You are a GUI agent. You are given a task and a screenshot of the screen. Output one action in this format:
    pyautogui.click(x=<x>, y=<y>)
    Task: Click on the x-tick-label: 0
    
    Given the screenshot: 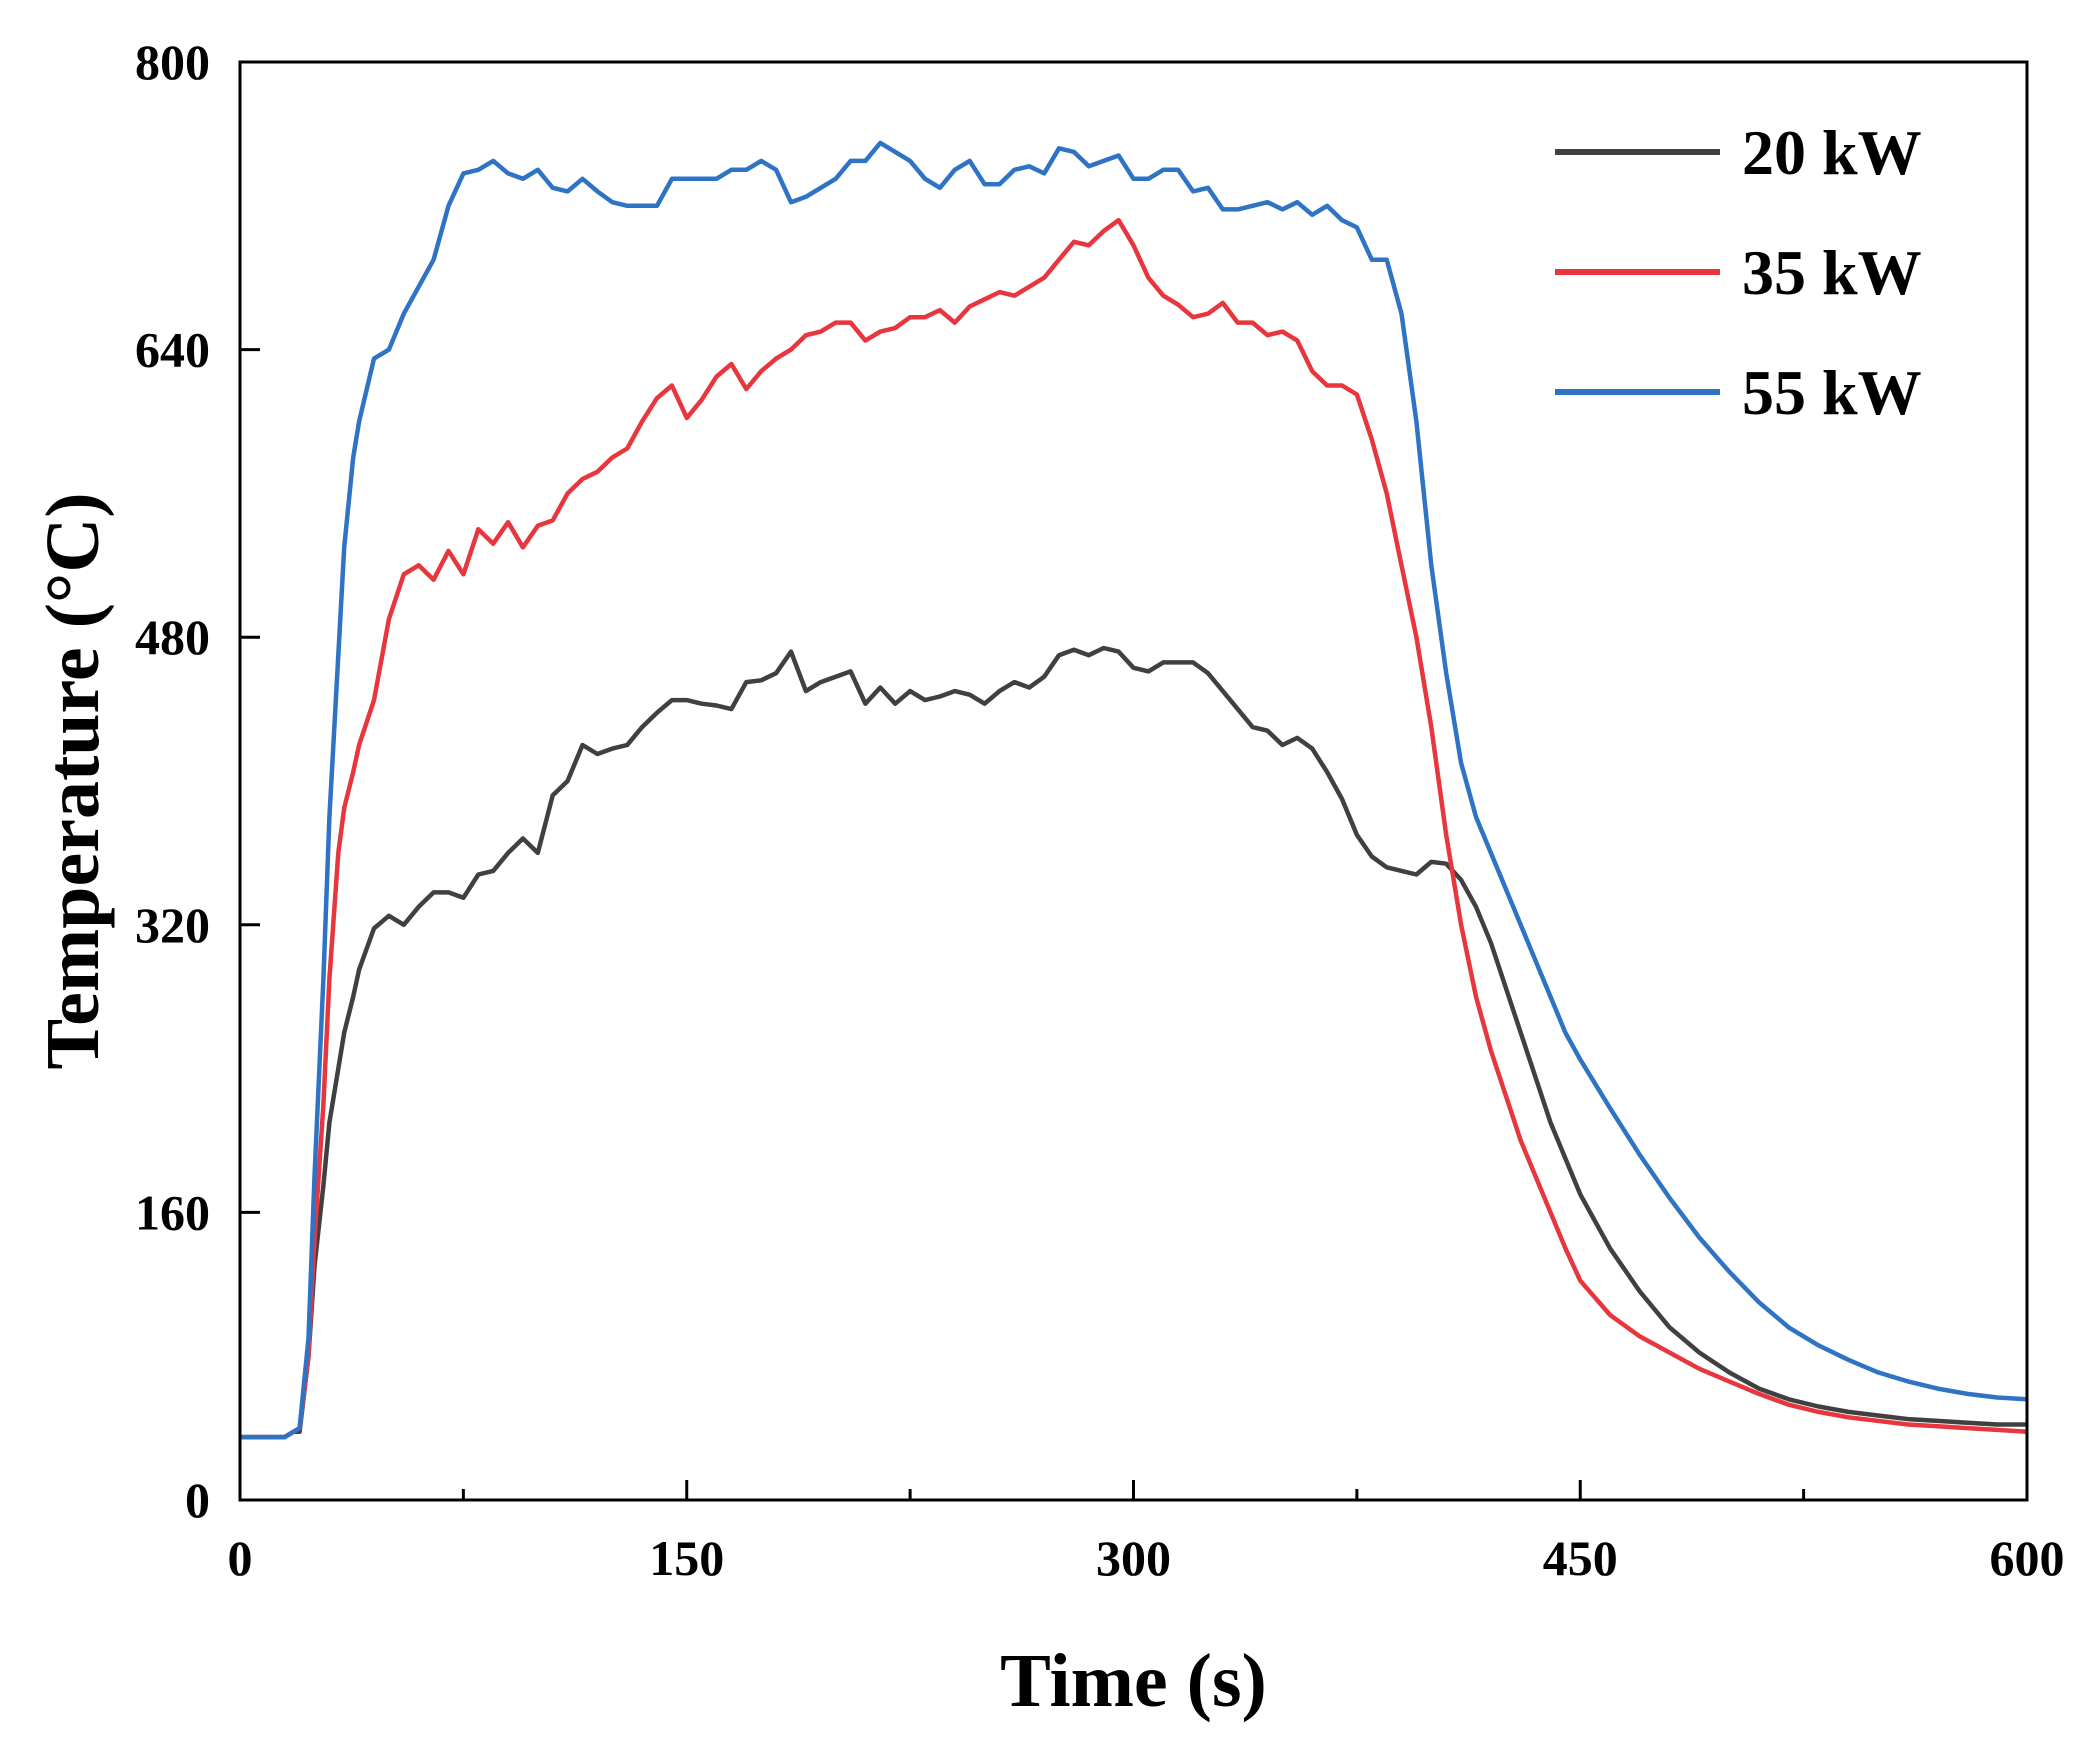 What is the action you would take?
    pyautogui.click(x=240, y=1558)
    